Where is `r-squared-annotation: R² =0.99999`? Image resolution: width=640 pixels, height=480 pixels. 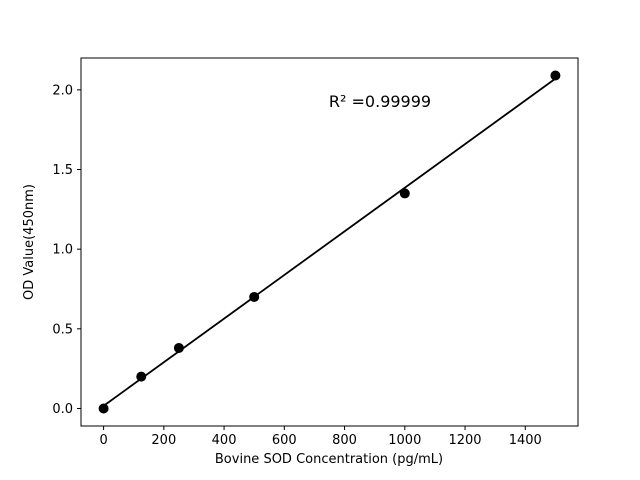
r-squared-annotation: R² =0.99999 is located at coordinates (380, 101).